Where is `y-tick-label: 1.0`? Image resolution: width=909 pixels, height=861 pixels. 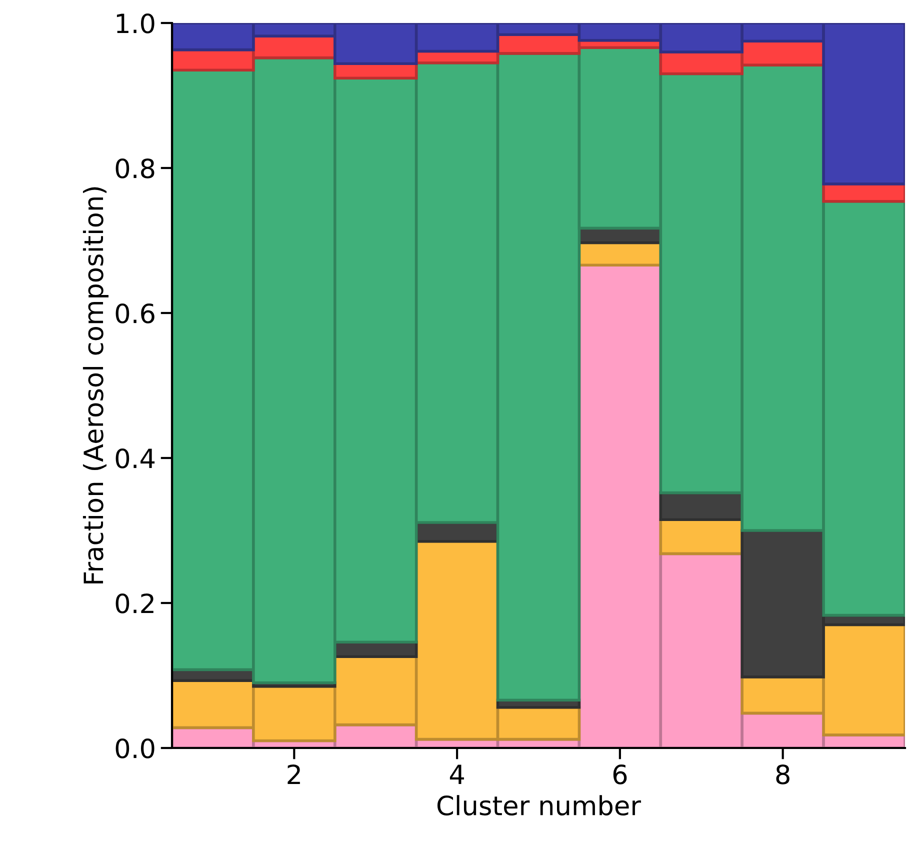
y-tick-label: 1.0 is located at coordinates (135, 23).